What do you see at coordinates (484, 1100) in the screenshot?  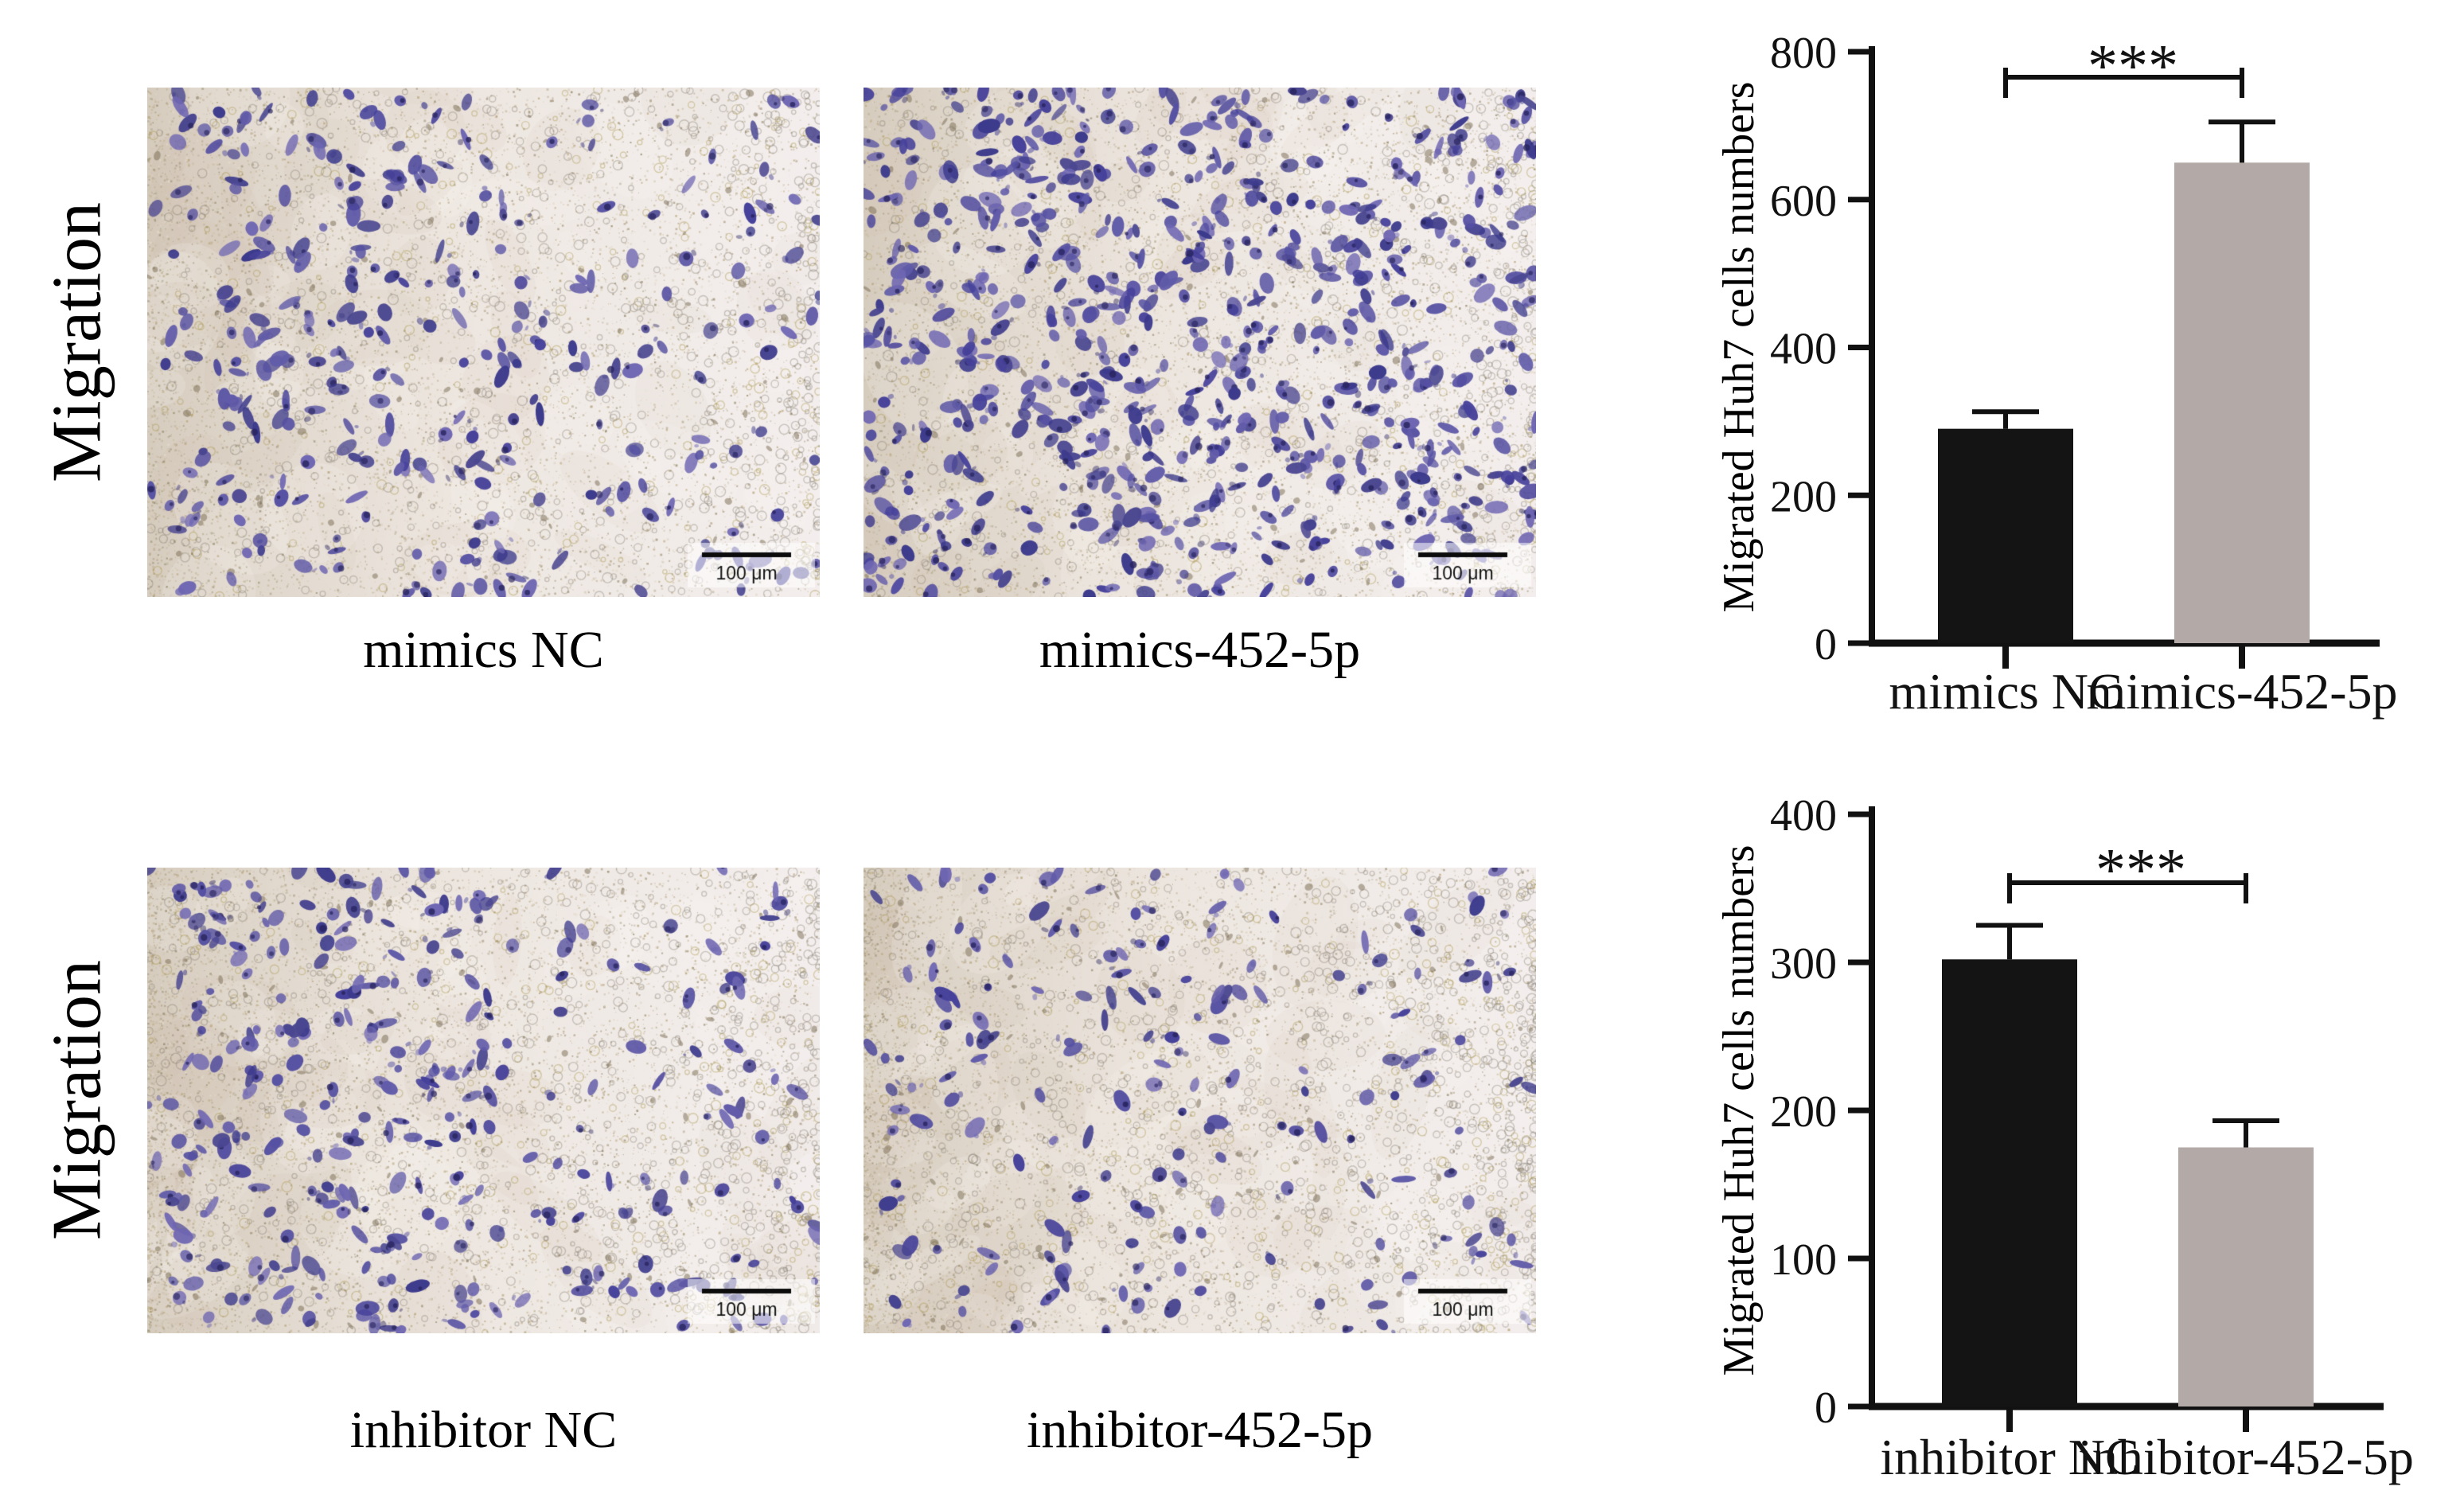 I see `micrograph-inhibitor-nc` at bounding box center [484, 1100].